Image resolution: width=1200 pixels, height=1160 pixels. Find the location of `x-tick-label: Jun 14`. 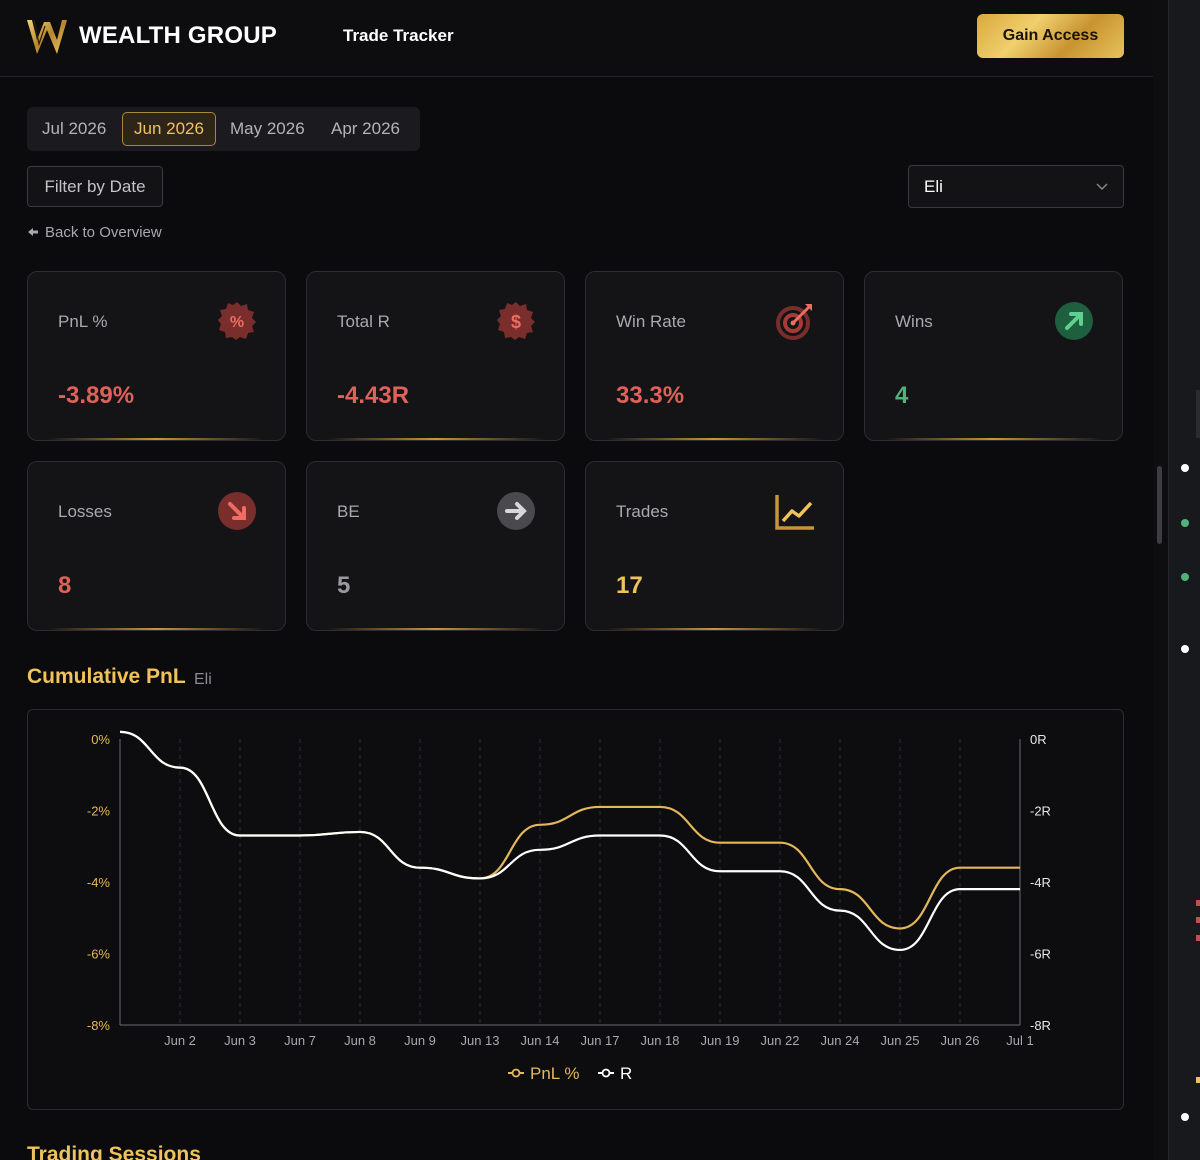

x-tick-label: Jun 14 is located at coordinates (539, 1040).